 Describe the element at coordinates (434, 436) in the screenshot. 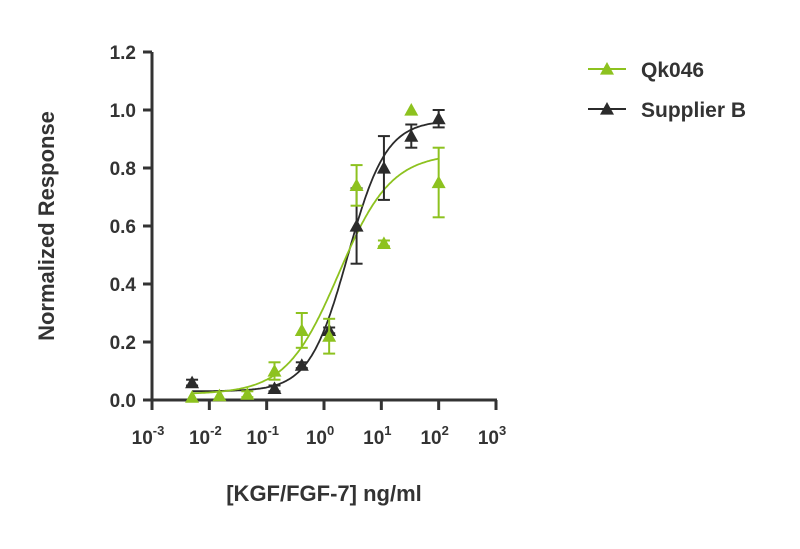

I see `x-tick-label: 10²` at that location.